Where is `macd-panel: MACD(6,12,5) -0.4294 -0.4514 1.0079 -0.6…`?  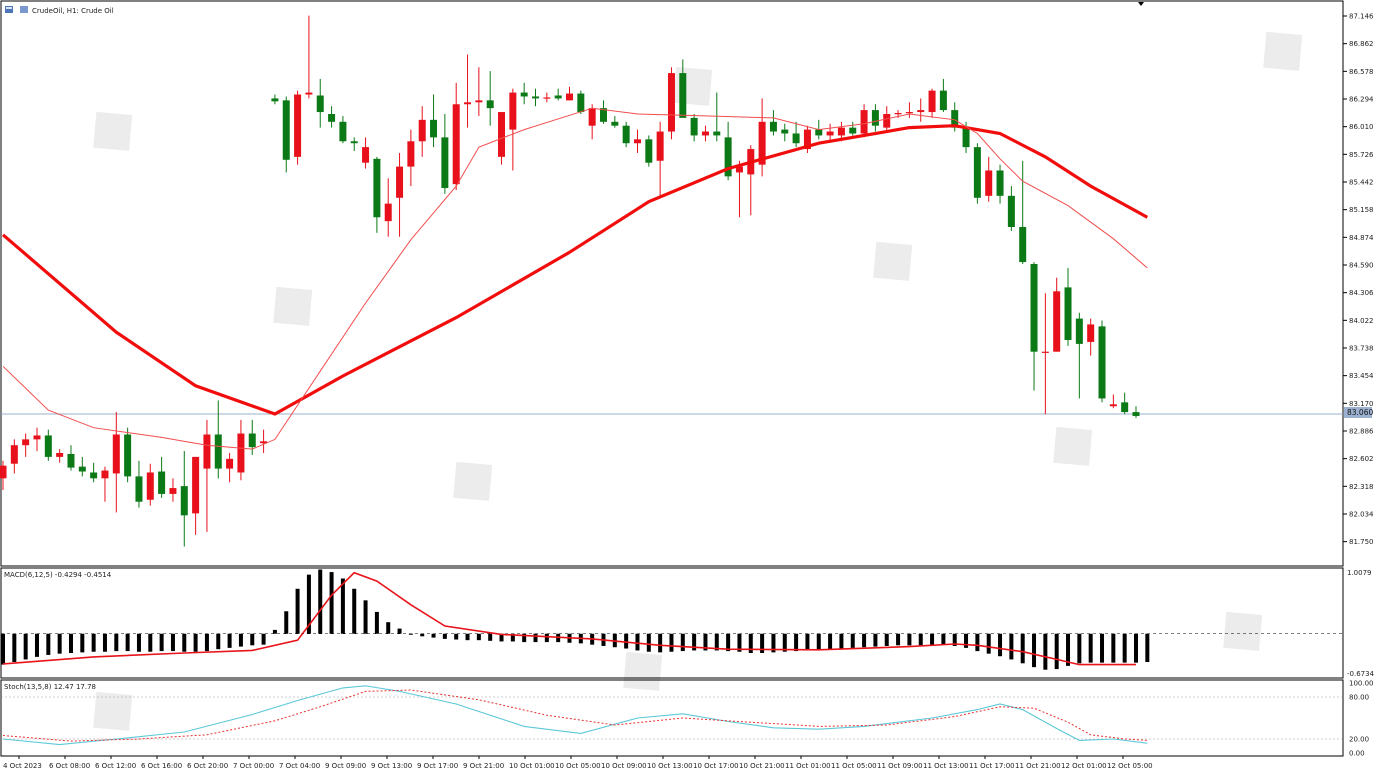 macd-panel: MACD(6,12,5) -0.4294 -0.4514 1.0079 -0.6… is located at coordinates (687, 623).